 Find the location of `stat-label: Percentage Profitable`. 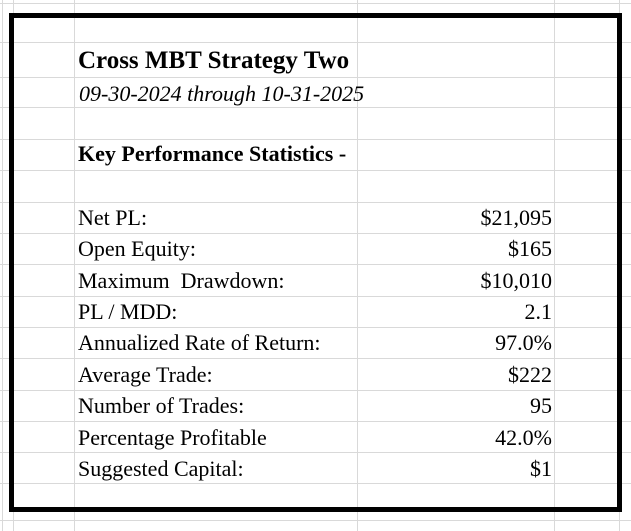

stat-label: Percentage Profitable is located at coordinates (172, 437).